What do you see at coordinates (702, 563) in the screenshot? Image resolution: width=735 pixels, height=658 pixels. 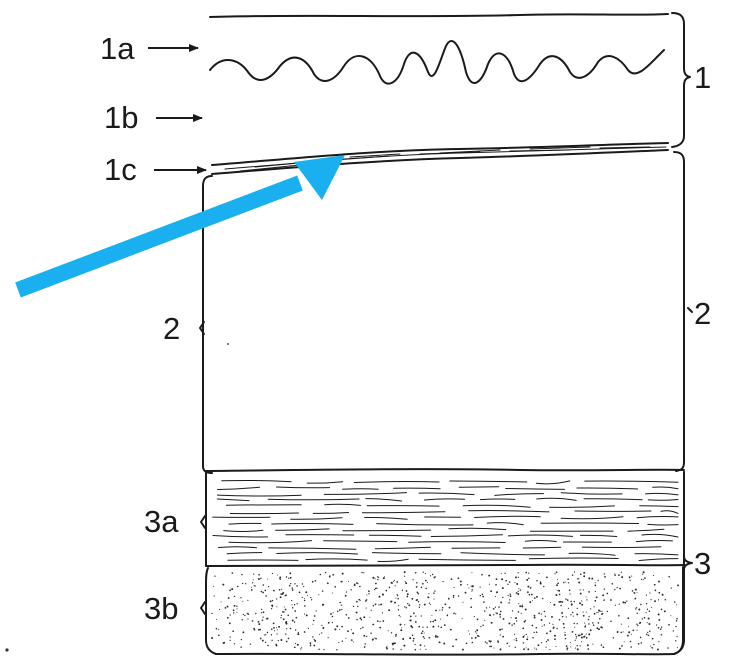 I see `label-3-right: 3` at bounding box center [702, 563].